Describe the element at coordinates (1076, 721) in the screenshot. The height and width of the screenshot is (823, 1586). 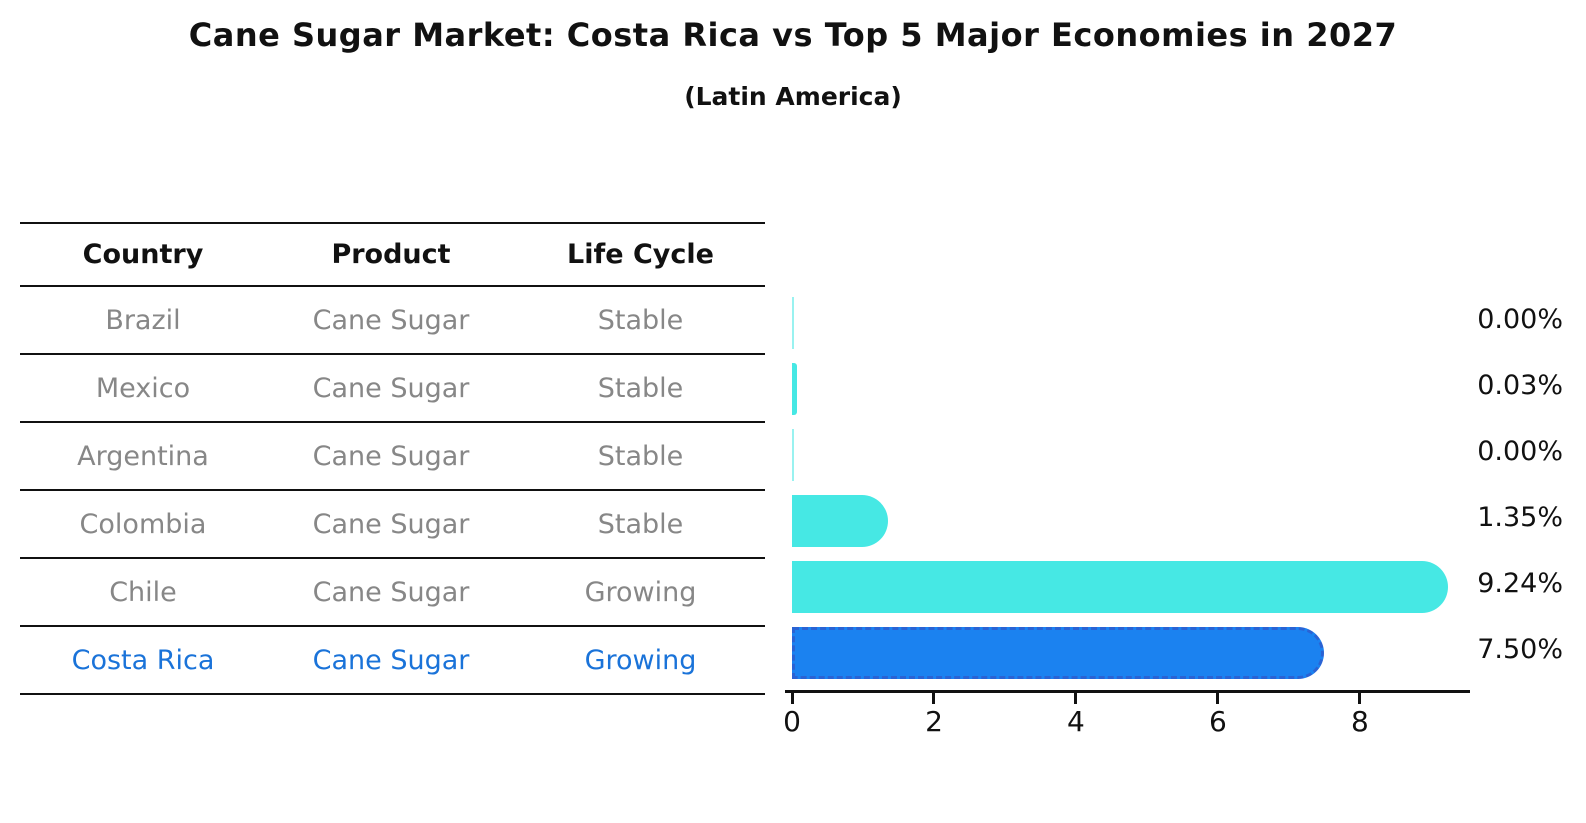
I see `x-tick-label: 4` at that location.